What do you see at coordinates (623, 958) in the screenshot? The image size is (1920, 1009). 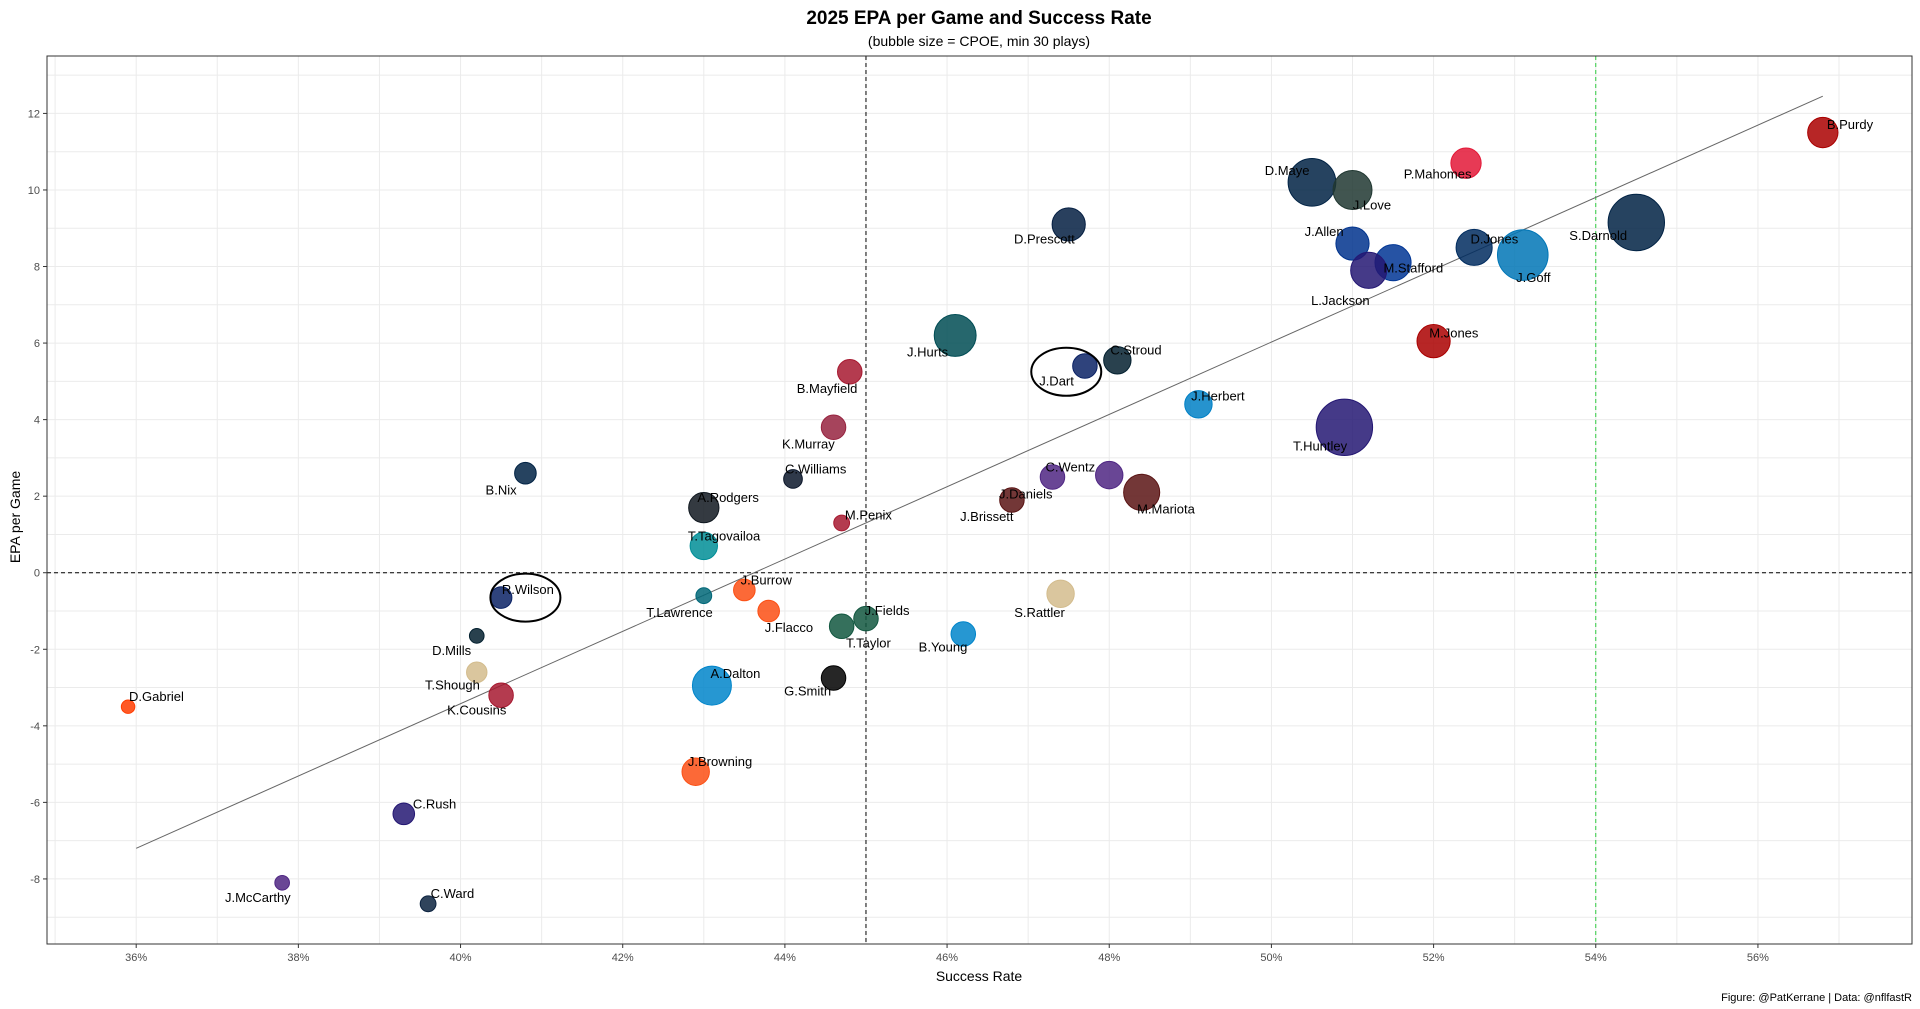 I see `x-tick-label: 42%` at bounding box center [623, 958].